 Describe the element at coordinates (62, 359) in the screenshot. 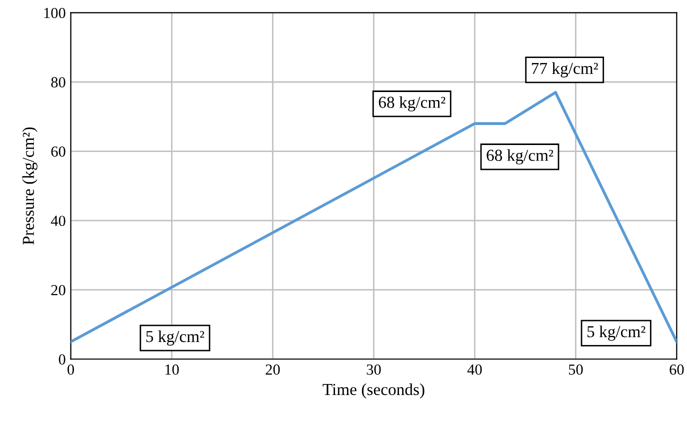

I see `y-tick-label: 0` at that location.